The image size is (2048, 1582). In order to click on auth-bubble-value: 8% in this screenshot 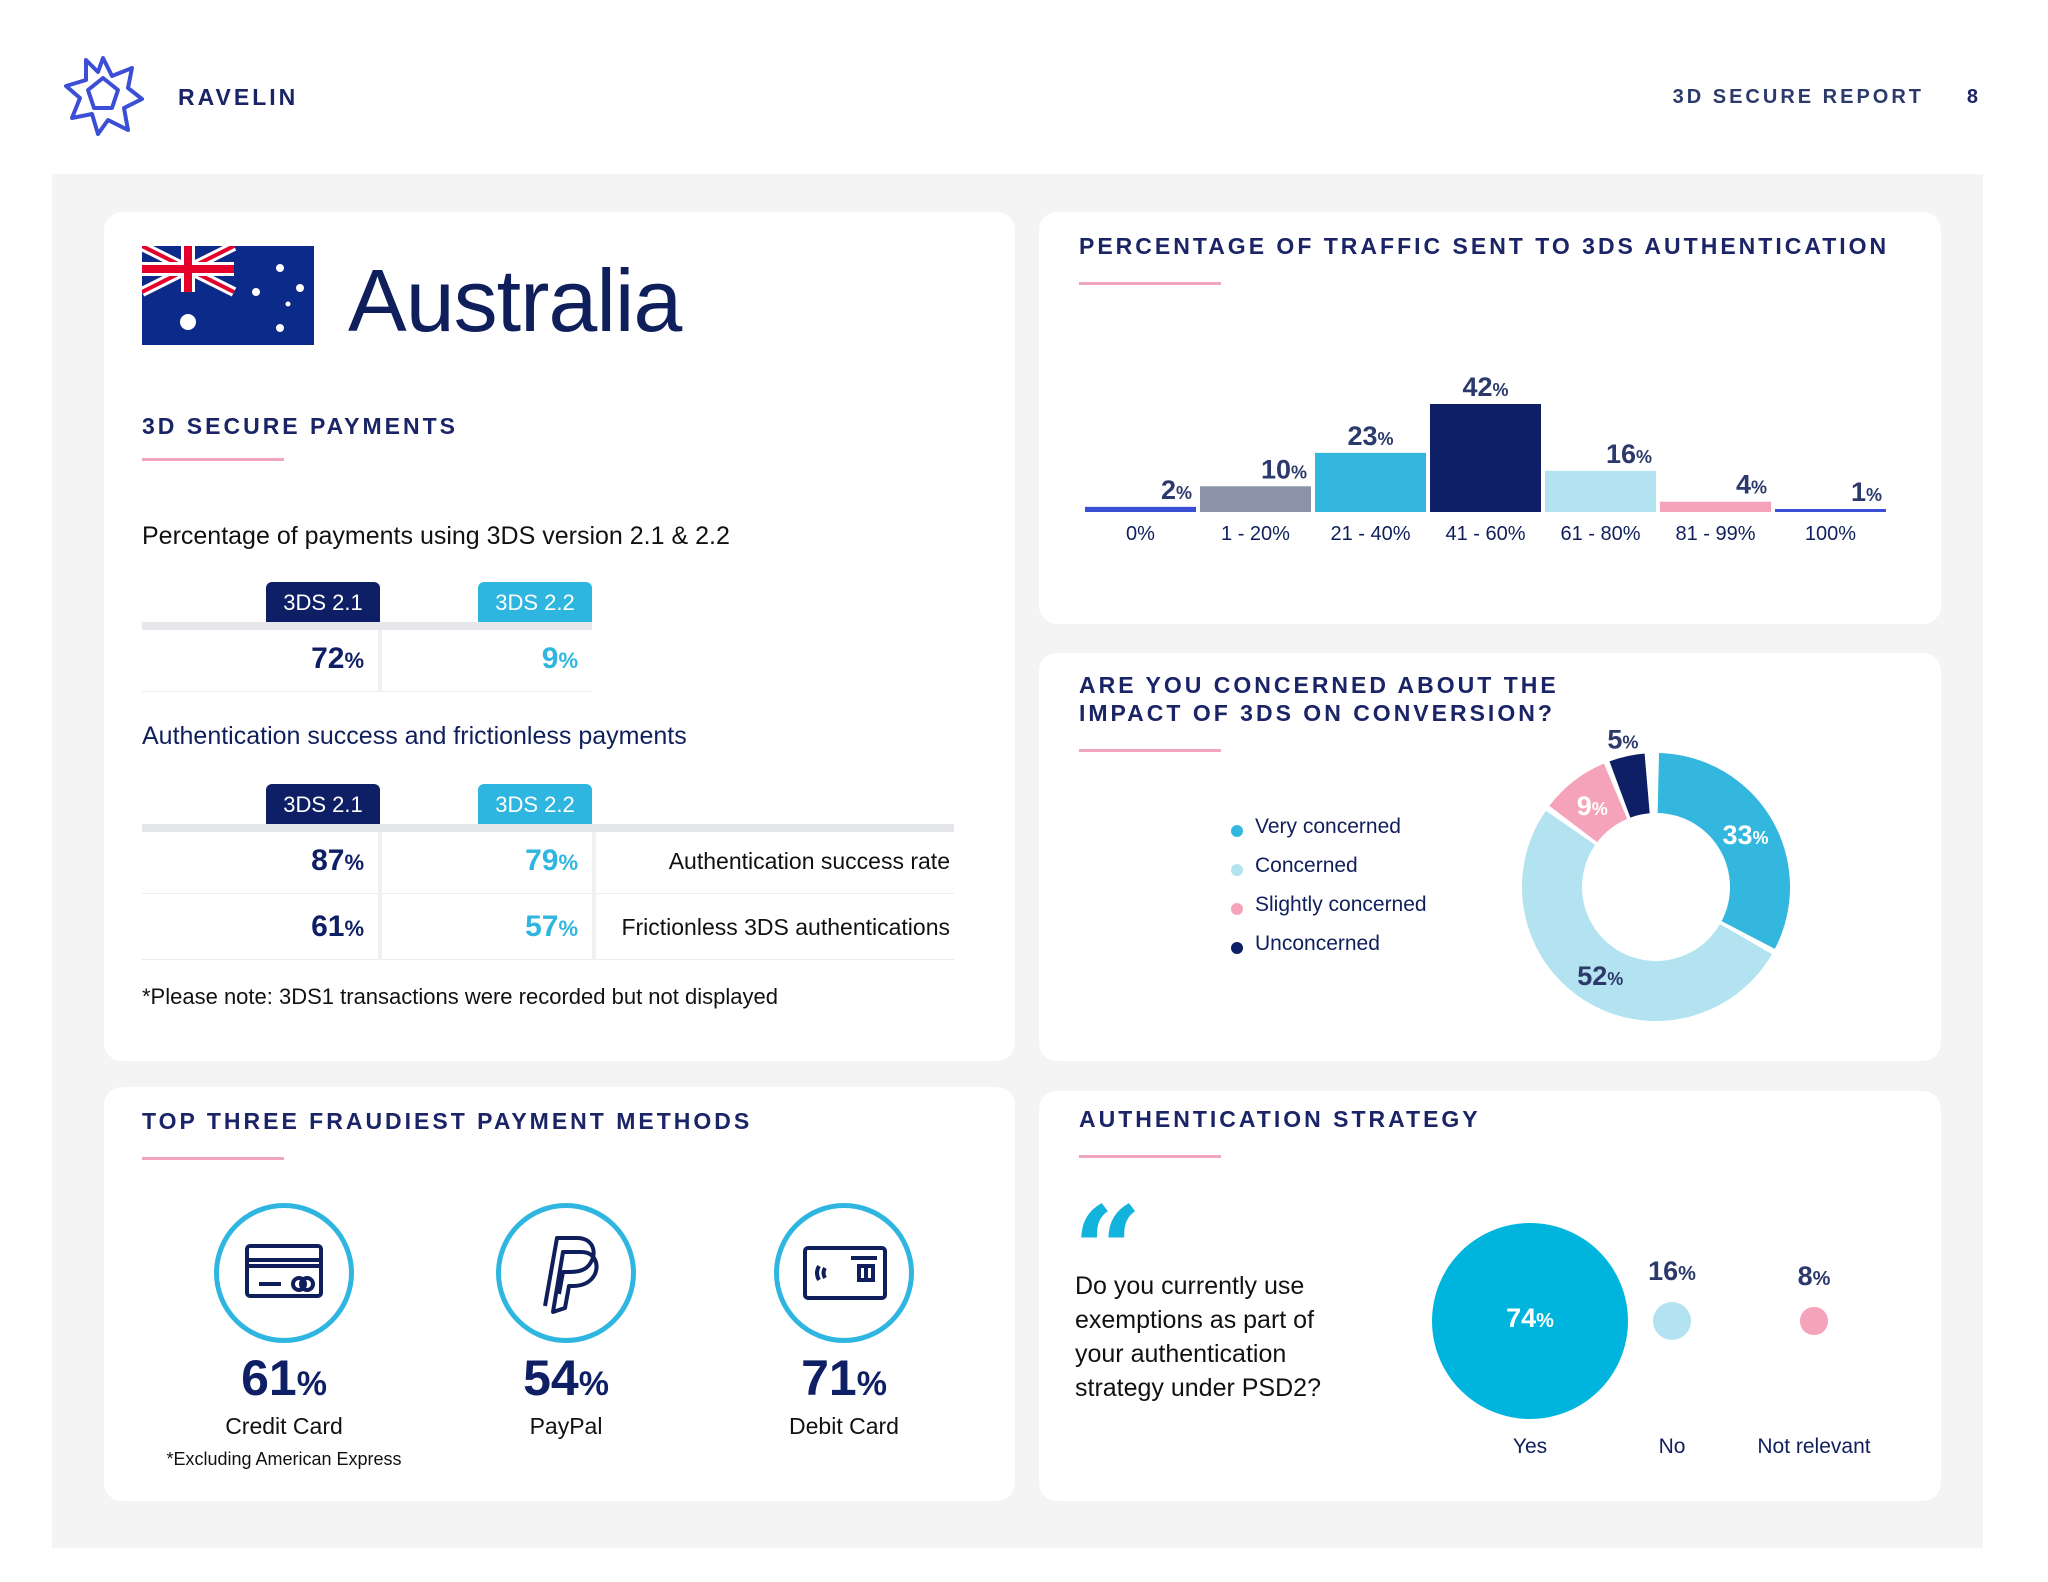, I will do `click(1814, 1276)`.